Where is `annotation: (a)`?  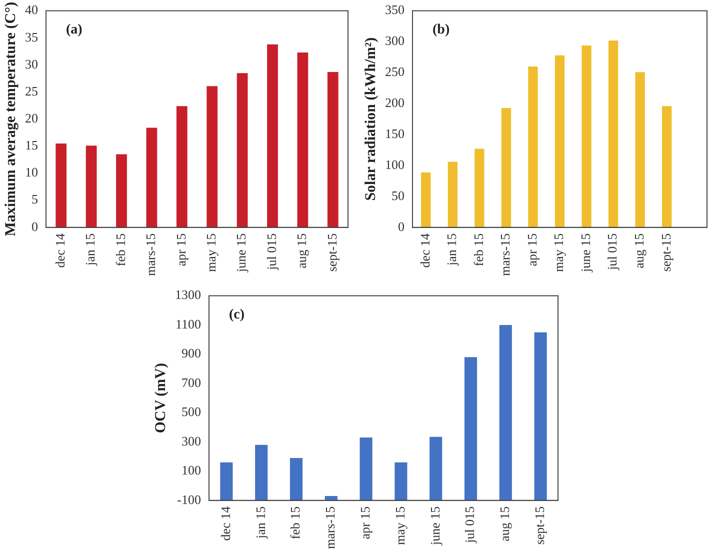 annotation: (a) is located at coordinates (74, 30).